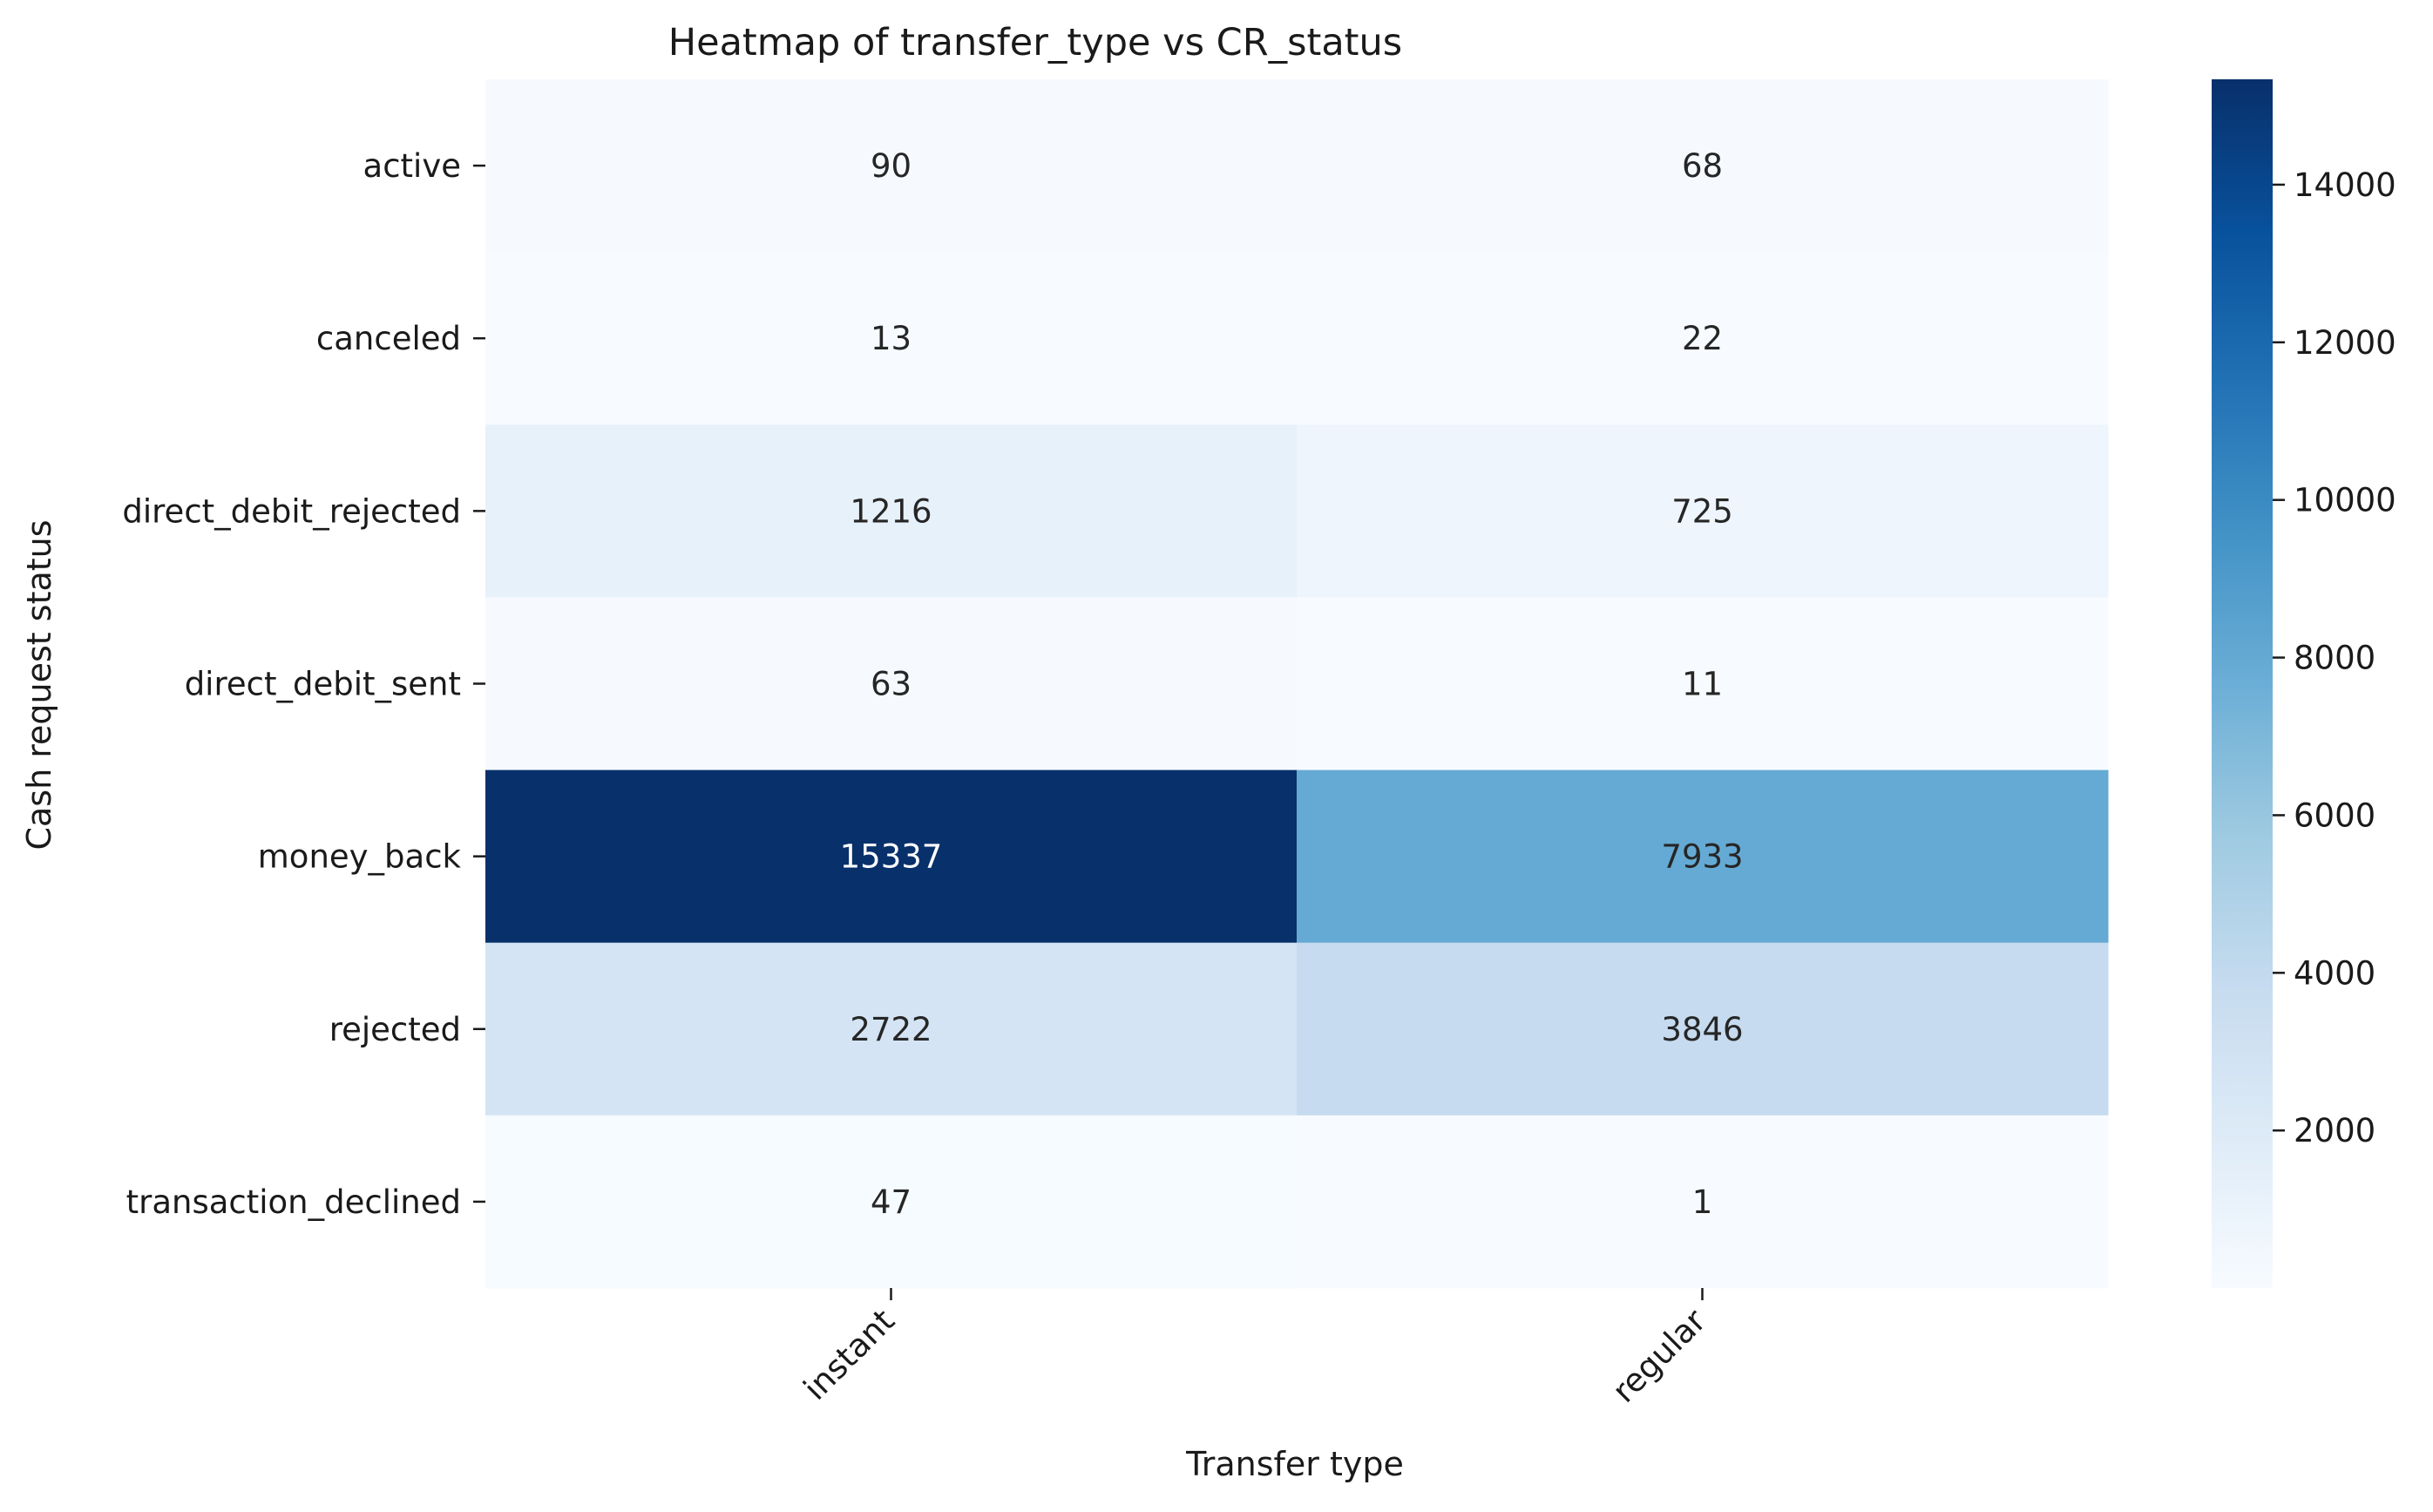  I want to click on x-axis-label: Transfer type, so click(1294, 1464).